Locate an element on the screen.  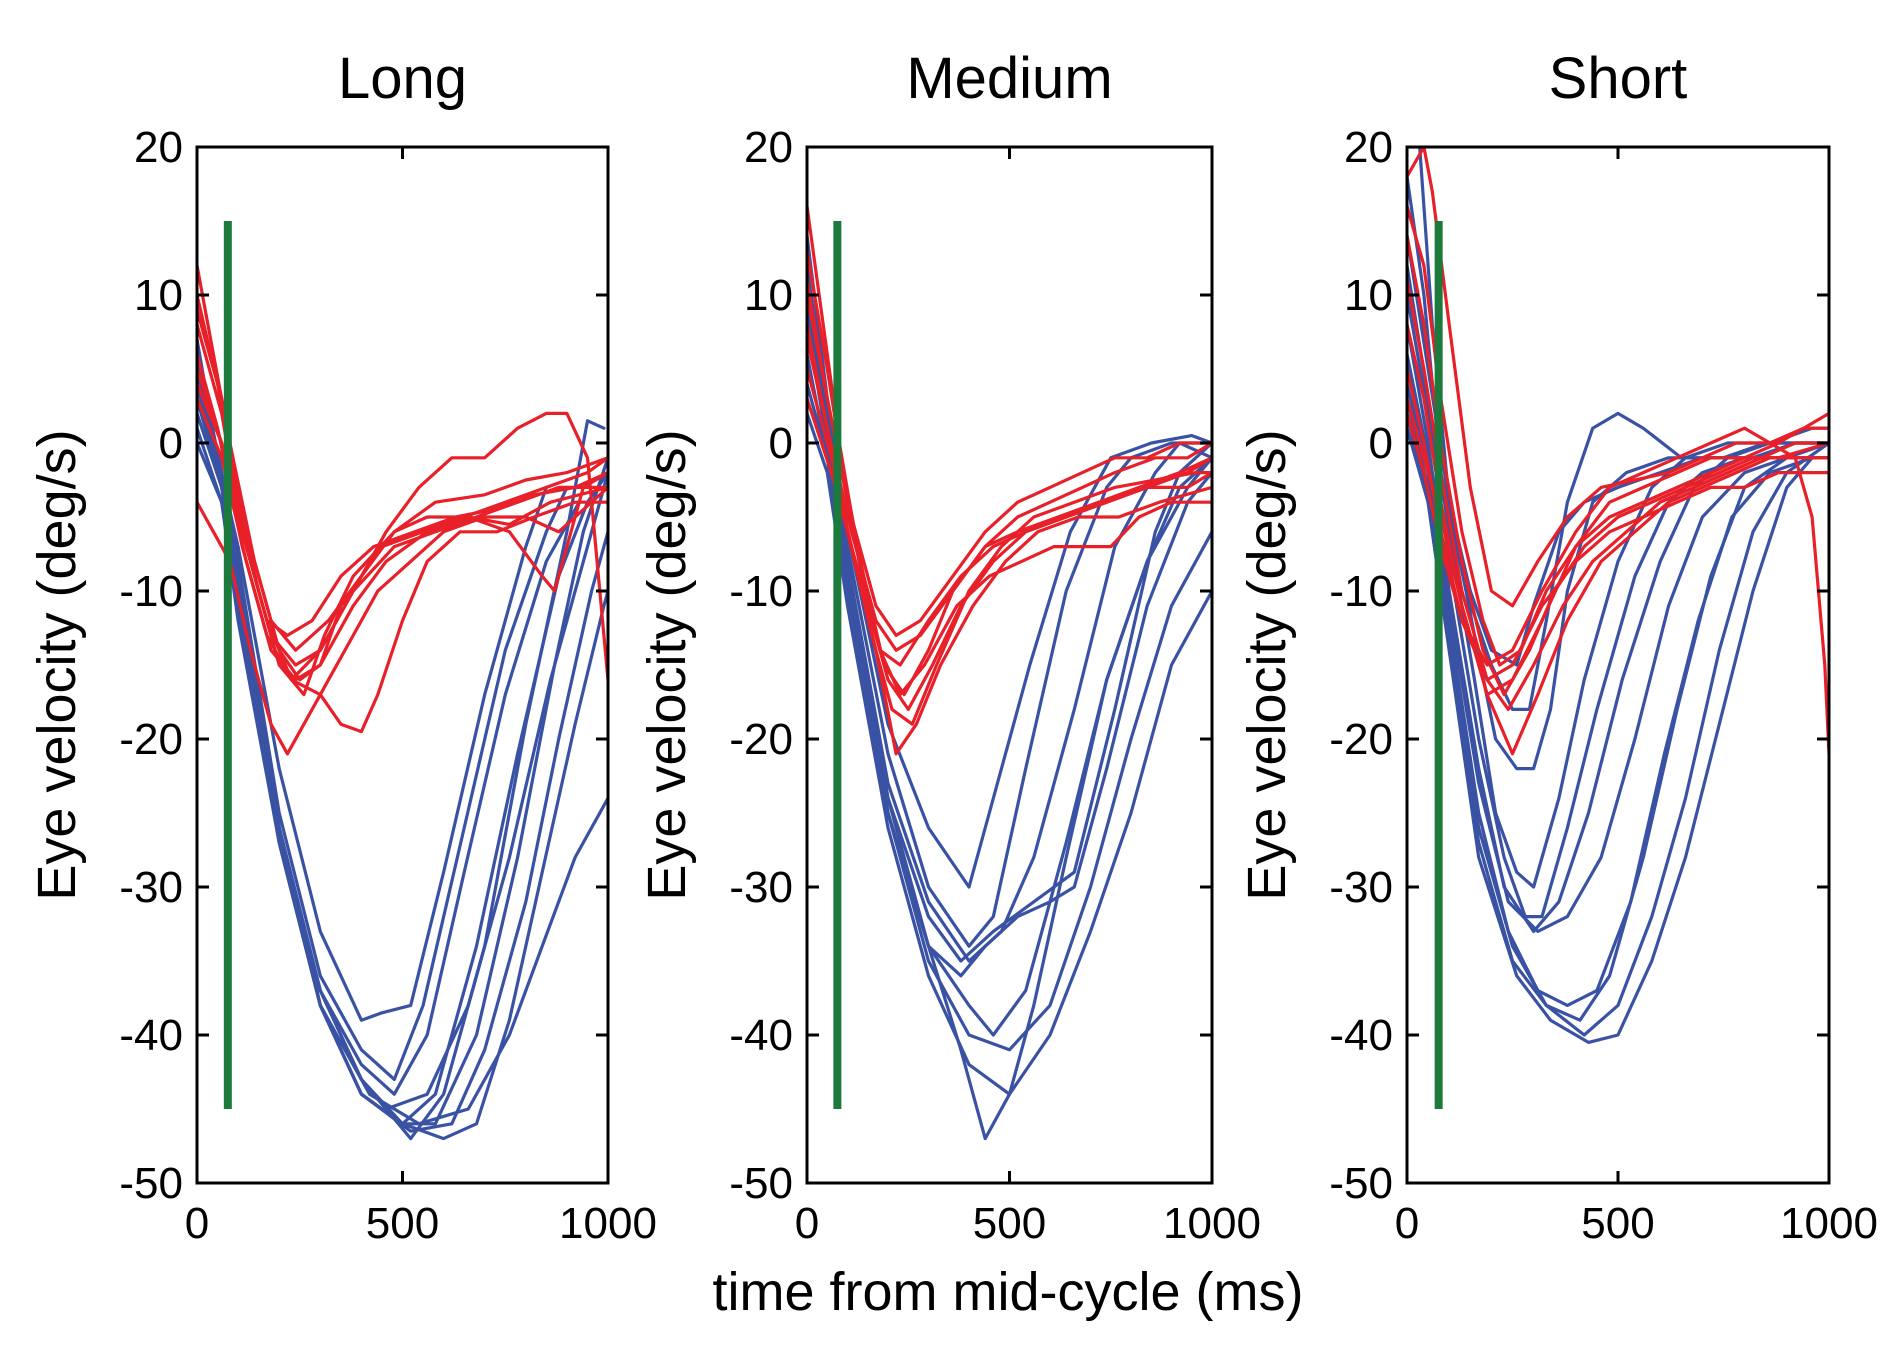
x-axis-label: time from mid-cycle (ms) is located at coordinates (1008, 1292).